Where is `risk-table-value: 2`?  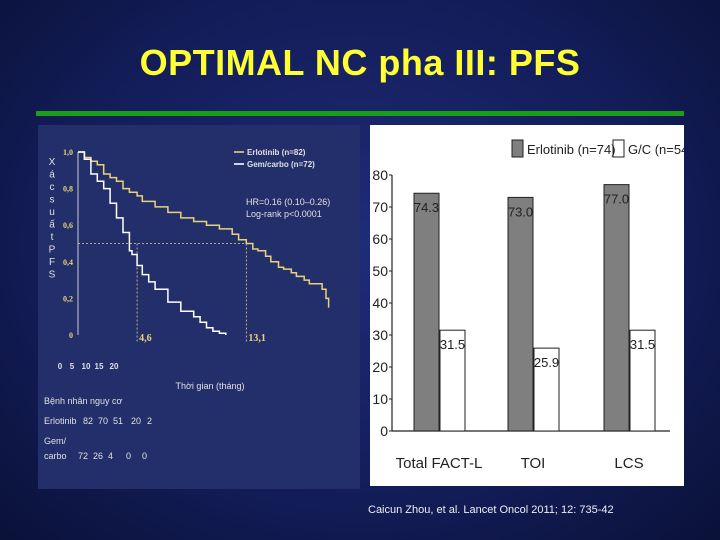
risk-table-value: 2 is located at coordinates (149, 421).